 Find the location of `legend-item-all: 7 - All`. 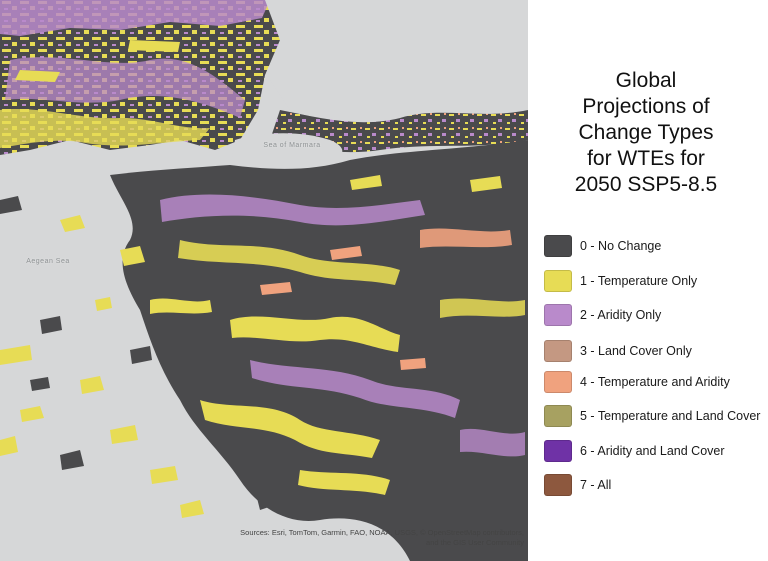

legend-item-all: 7 - All is located at coordinates (577, 485).